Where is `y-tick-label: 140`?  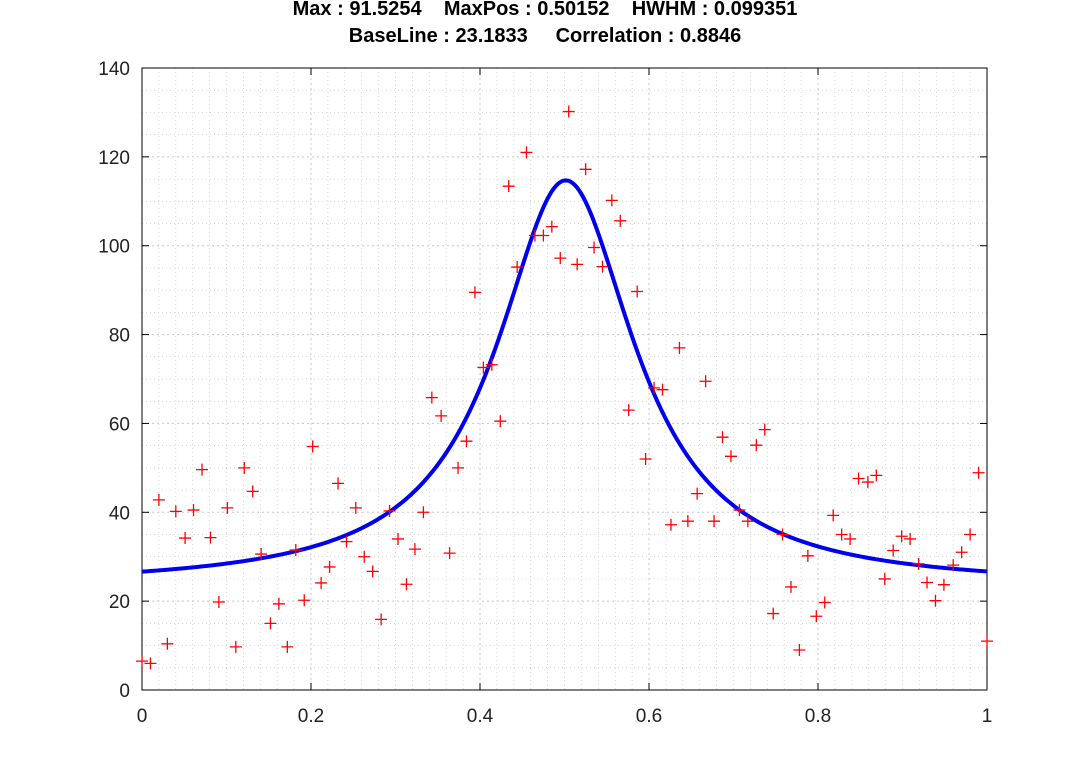 y-tick-label: 140 is located at coordinates (114, 69).